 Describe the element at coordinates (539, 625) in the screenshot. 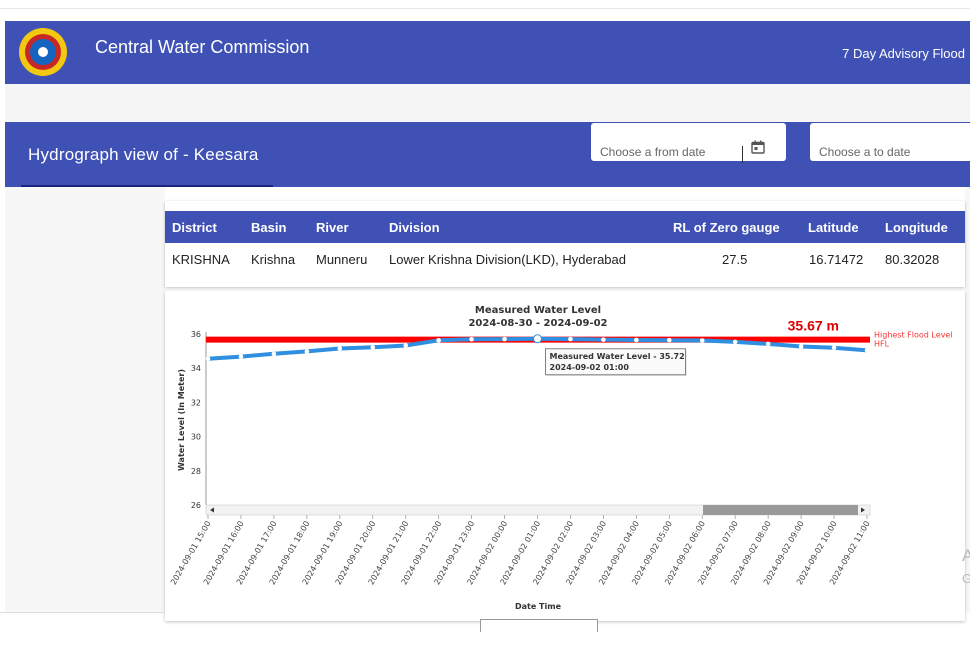

I see `bottom-control` at that location.